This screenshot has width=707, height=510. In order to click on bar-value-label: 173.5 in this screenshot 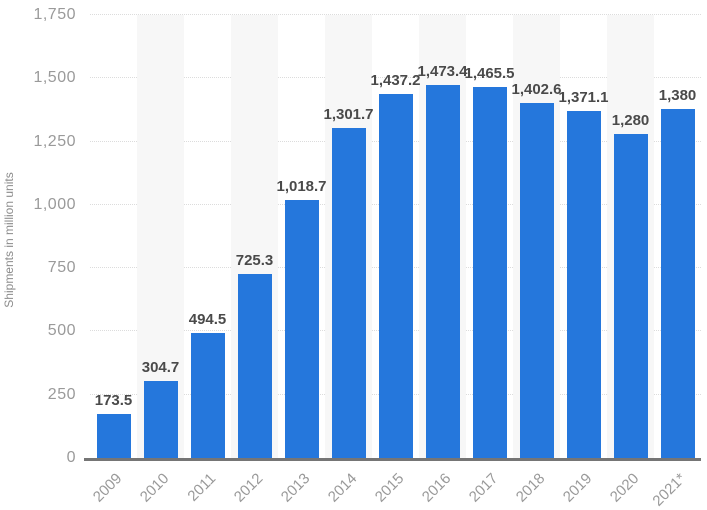, I will do `click(113, 401)`.